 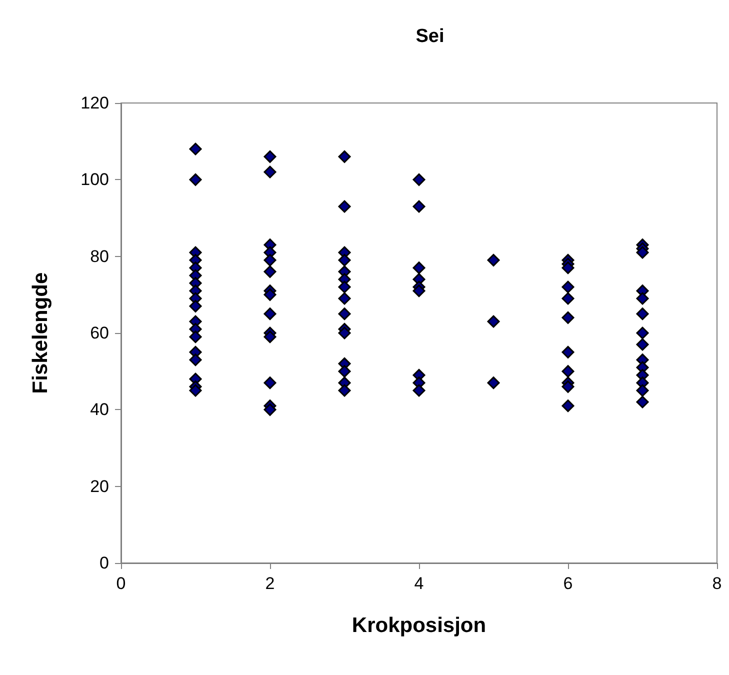 What do you see at coordinates (121, 583) in the screenshot?
I see `x-tick-label: 0` at bounding box center [121, 583].